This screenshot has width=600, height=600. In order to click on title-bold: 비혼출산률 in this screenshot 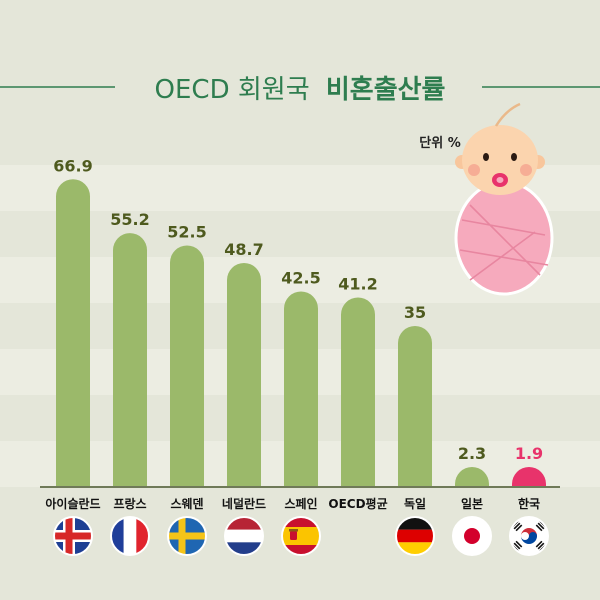, I will do `click(386, 90)`.